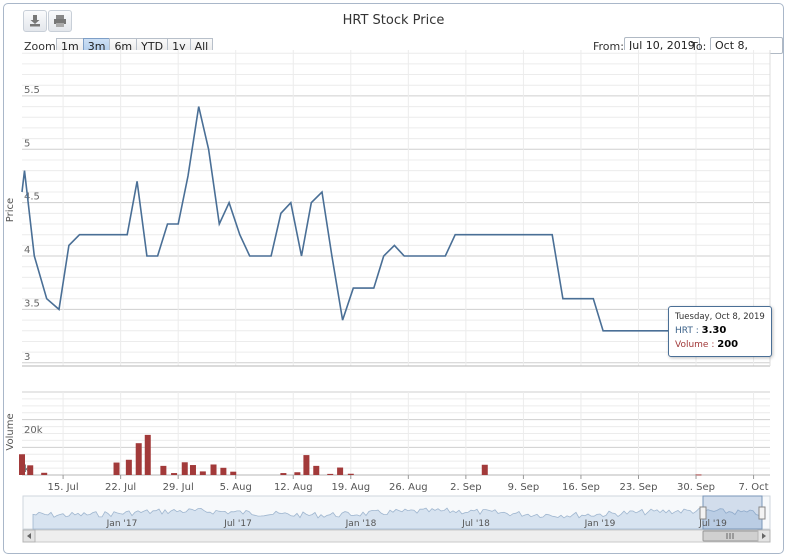  Describe the element at coordinates (27, 250) in the screenshot. I see `price-tick-label: 4` at that location.